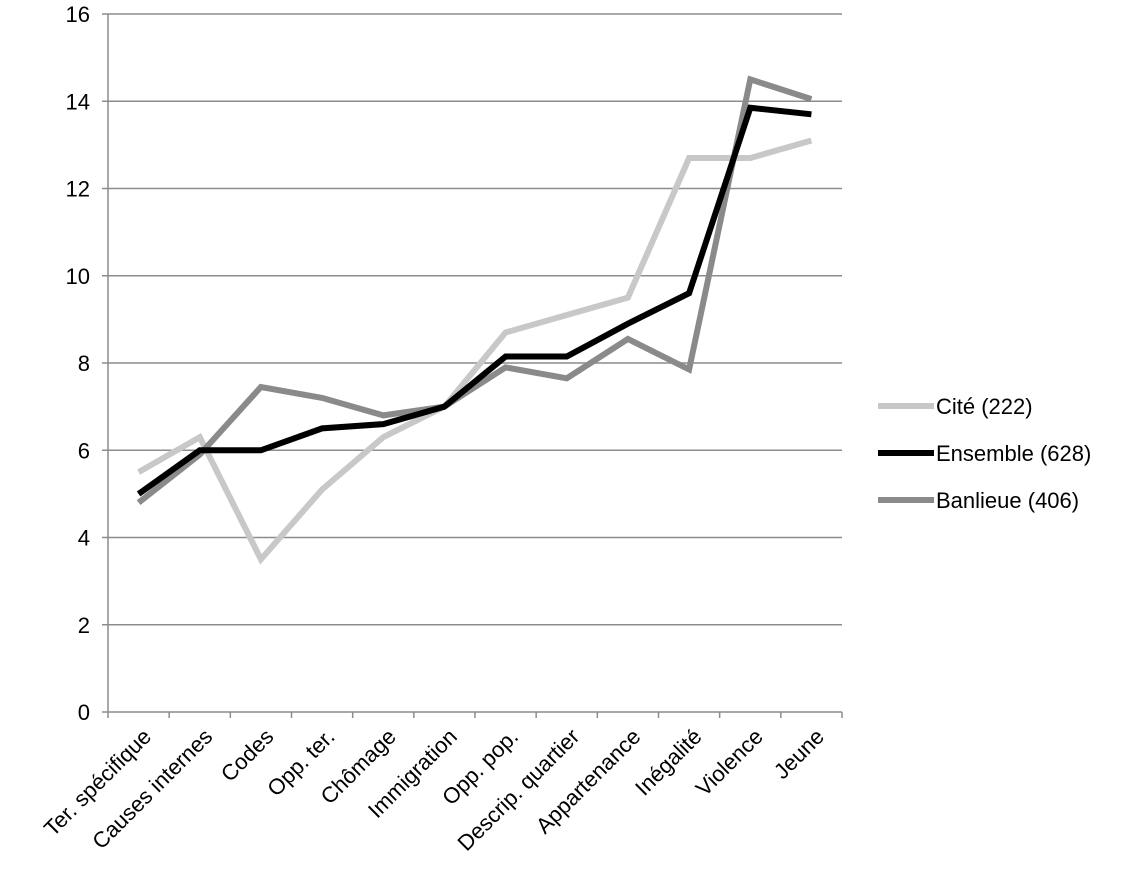  I want to click on y-tick-labels: 0 2 4 6 8 10 12 14 16, so click(78, 363).